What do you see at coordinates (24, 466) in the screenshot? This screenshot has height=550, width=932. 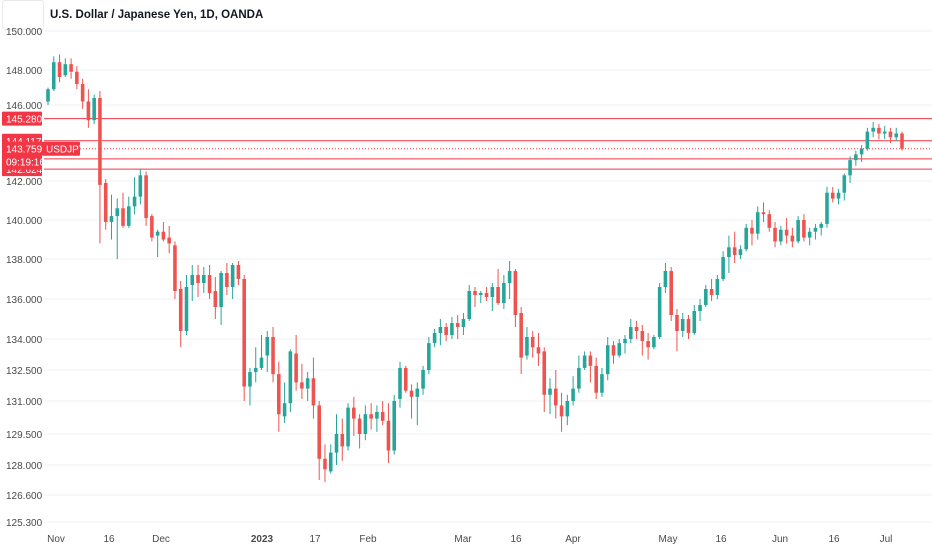 I see `y-axis-label: 128.000` at bounding box center [24, 466].